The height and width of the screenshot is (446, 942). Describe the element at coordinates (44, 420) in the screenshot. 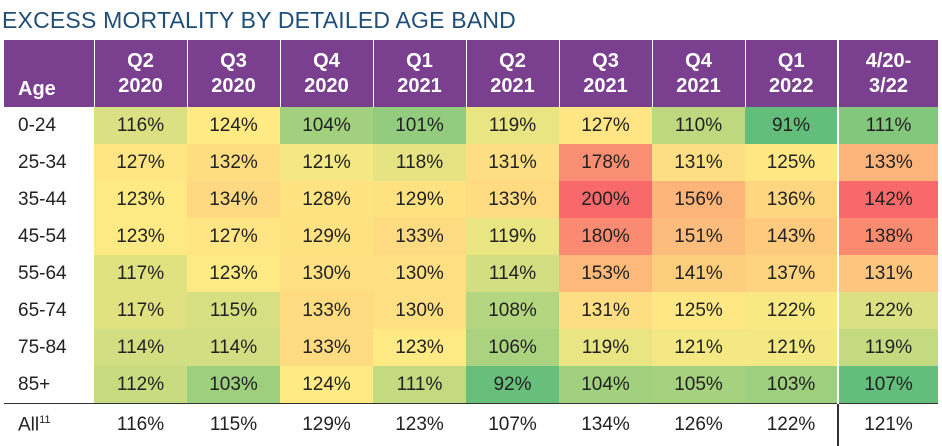

I see `footnote-marker: 11` at that location.